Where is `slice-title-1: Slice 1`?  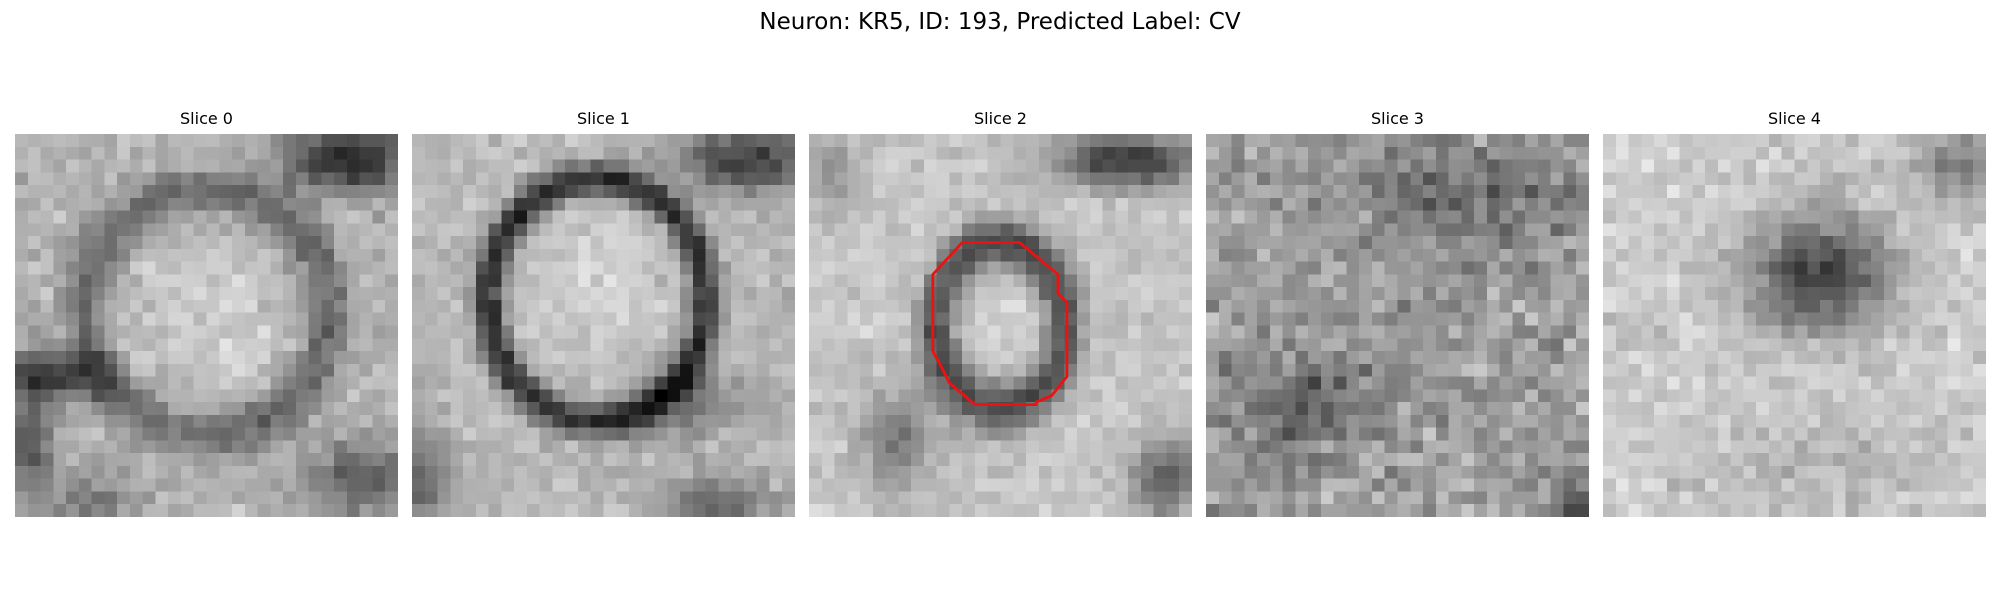
slice-title-1: Slice 1 is located at coordinates (603, 118).